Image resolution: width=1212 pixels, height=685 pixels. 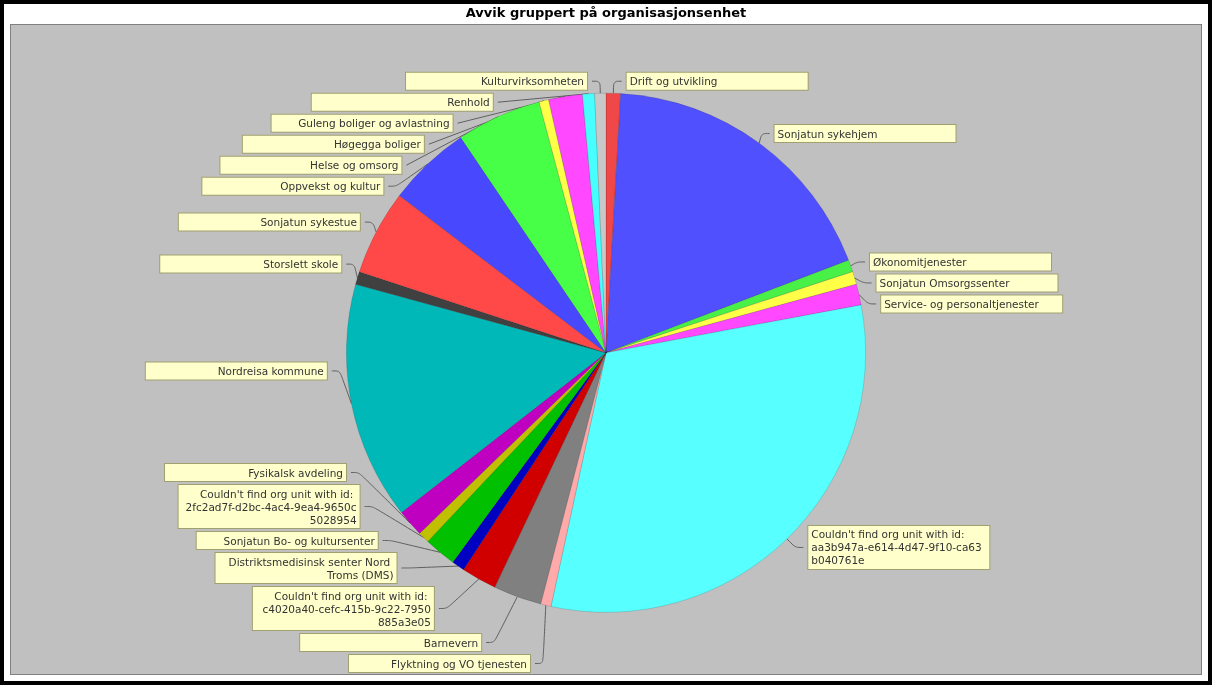 What do you see at coordinates (271, 506) in the screenshot?
I see `slice-label: Couldn't find org unit with id: 2fc2ad7f-d2bc-4ac4-9ea4-9650c5028954` at bounding box center [271, 506].